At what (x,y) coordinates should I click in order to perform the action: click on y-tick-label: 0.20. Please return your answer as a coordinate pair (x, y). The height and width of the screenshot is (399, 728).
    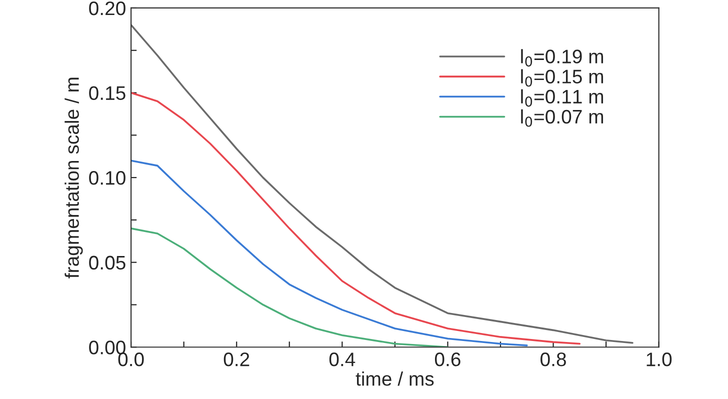
    Looking at the image, I should click on (107, 8).